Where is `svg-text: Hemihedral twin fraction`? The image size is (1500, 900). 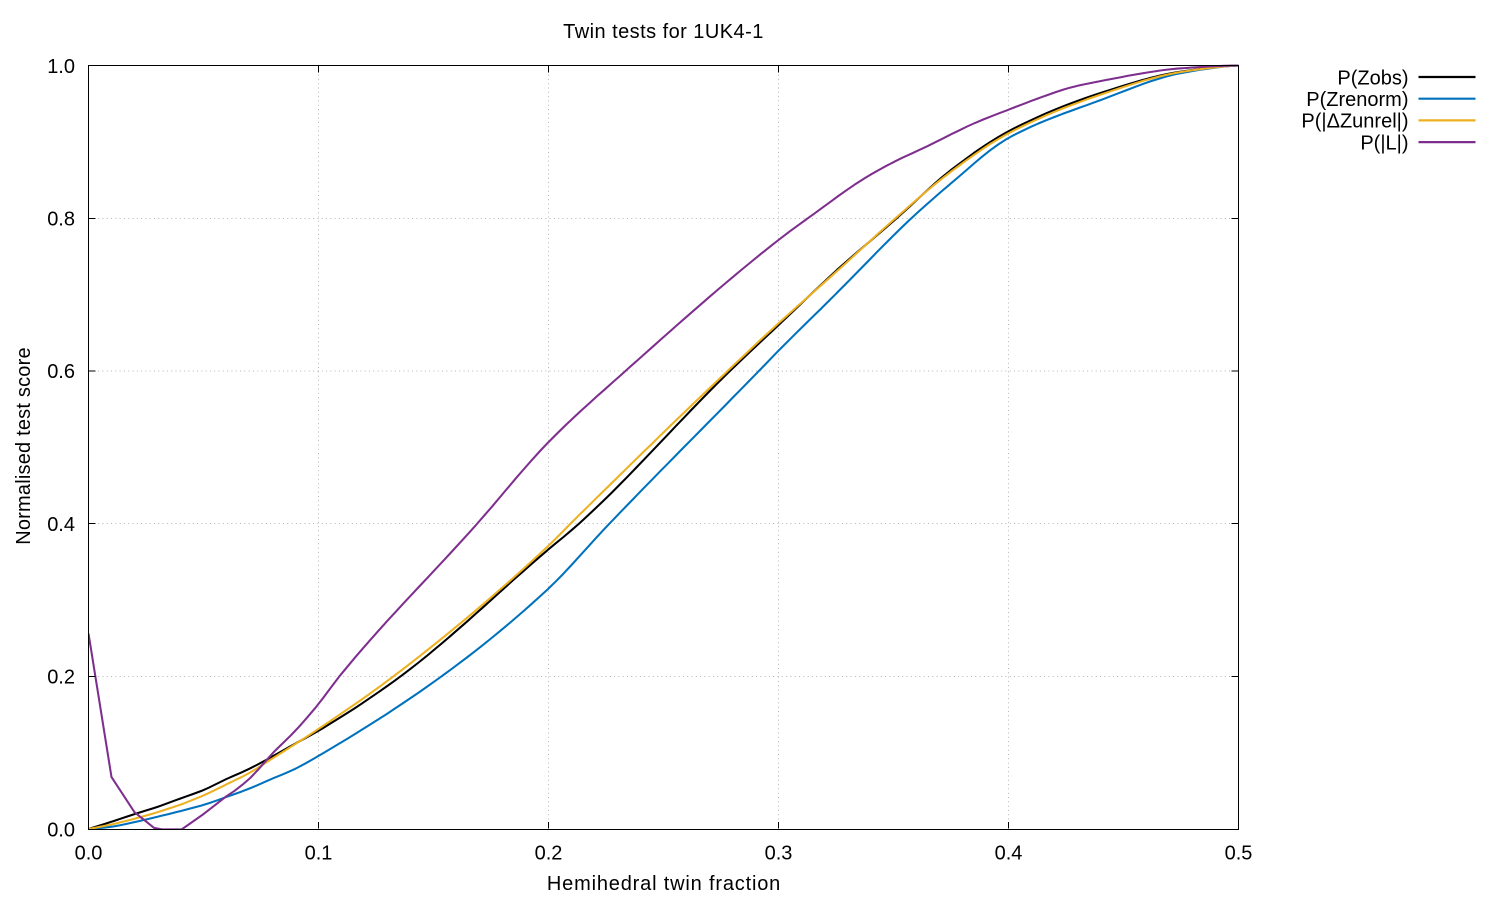
svg-text: Hemihedral twin fraction is located at coordinates (664, 884).